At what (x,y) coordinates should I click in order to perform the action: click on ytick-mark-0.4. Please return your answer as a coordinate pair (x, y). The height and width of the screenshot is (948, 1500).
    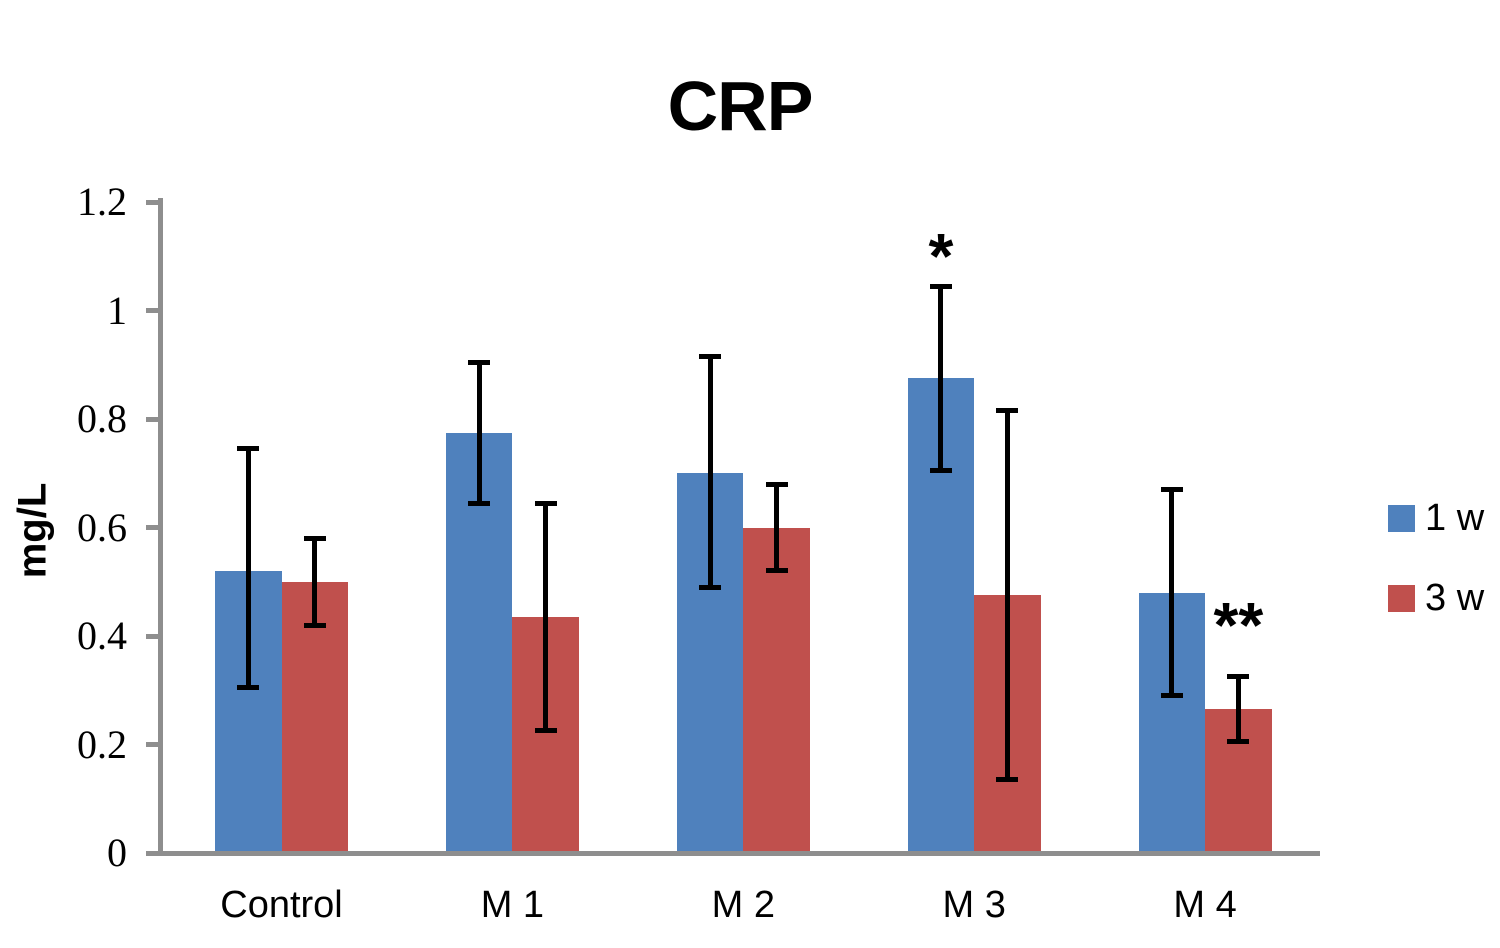
    Looking at the image, I should click on (154, 636).